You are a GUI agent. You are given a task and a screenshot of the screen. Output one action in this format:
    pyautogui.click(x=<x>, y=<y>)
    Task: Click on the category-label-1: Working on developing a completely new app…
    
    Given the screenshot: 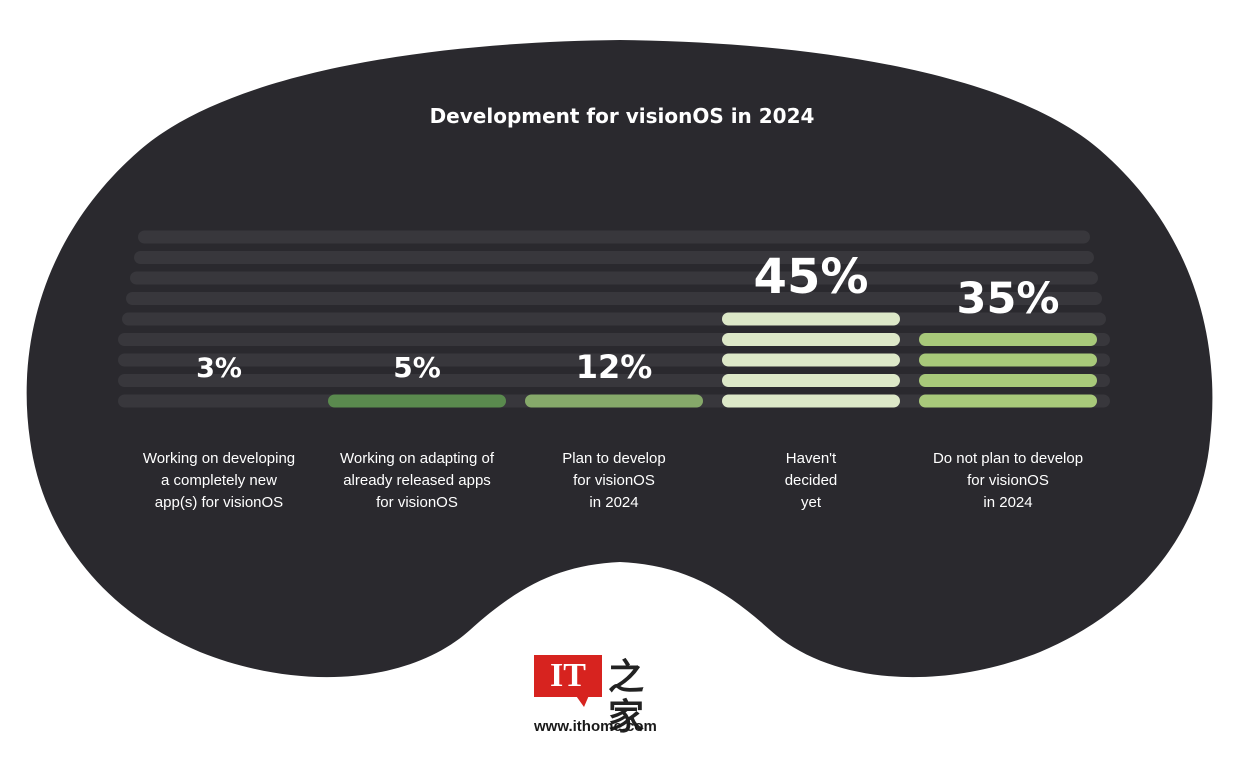 What is the action you would take?
    pyautogui.click(x=219, y=481)
    